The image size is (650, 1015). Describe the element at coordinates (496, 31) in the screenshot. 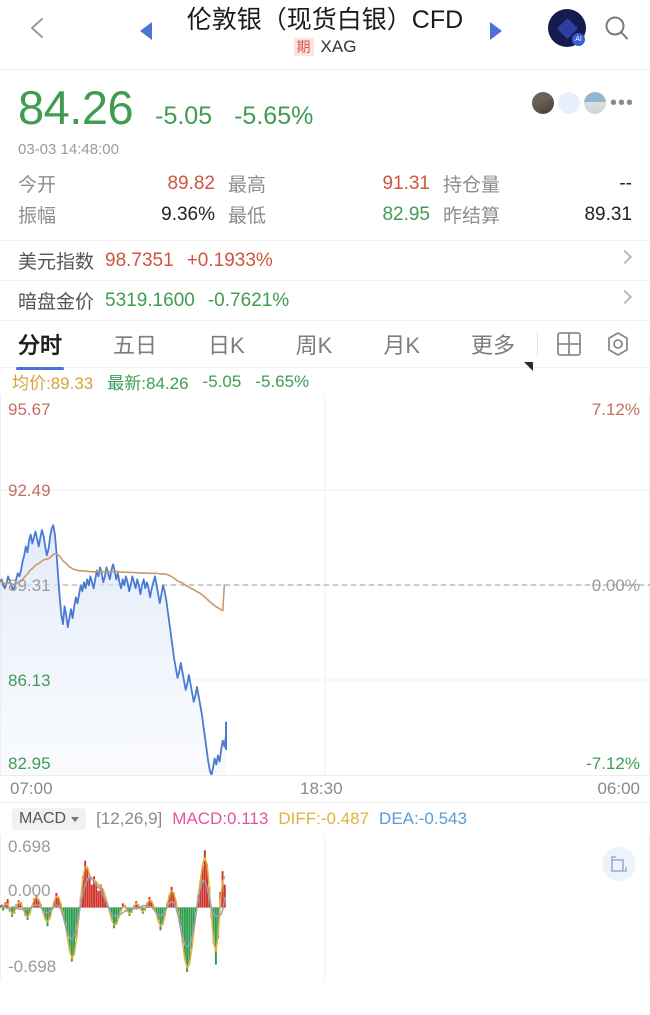

I see `triangle-right-icon` at that location.